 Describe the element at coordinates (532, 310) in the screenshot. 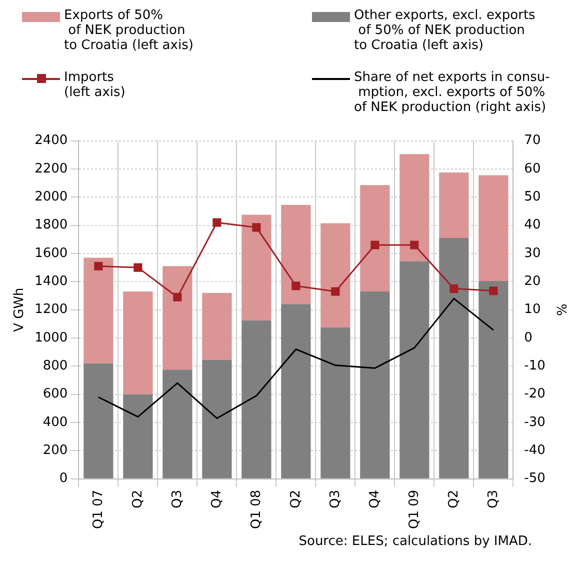

I see `y2-tick-label: 10` at that location.